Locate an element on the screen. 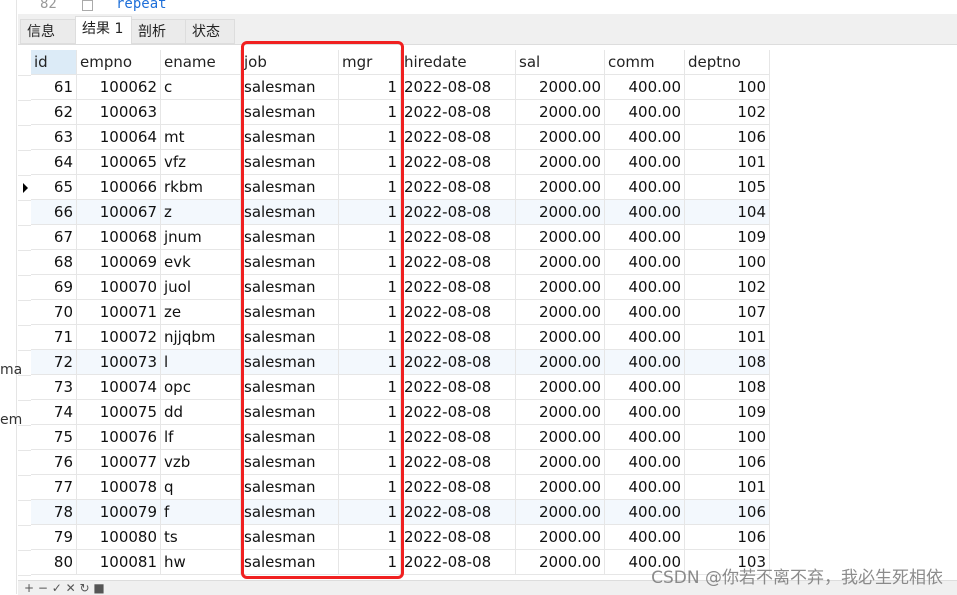 The height and width of the screenshot is (595, 957). cell-ename: z is located at coordinates (201, 212).